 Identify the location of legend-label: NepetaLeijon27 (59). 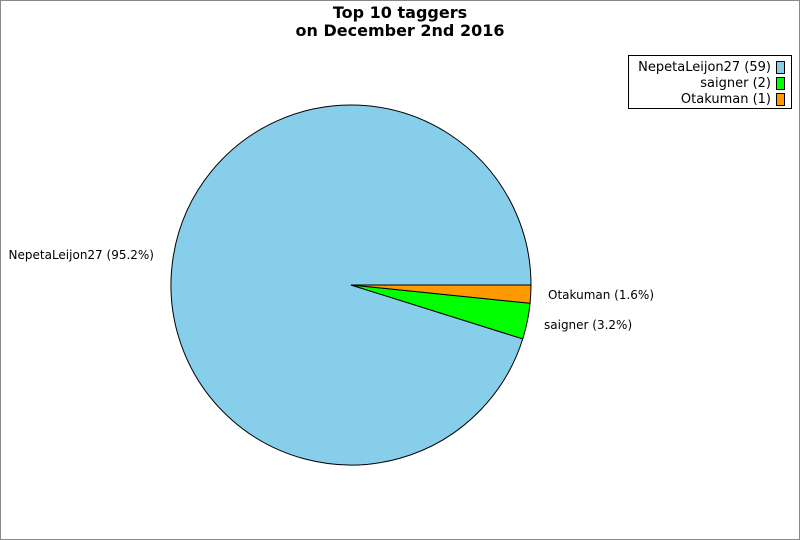
(704, 67).